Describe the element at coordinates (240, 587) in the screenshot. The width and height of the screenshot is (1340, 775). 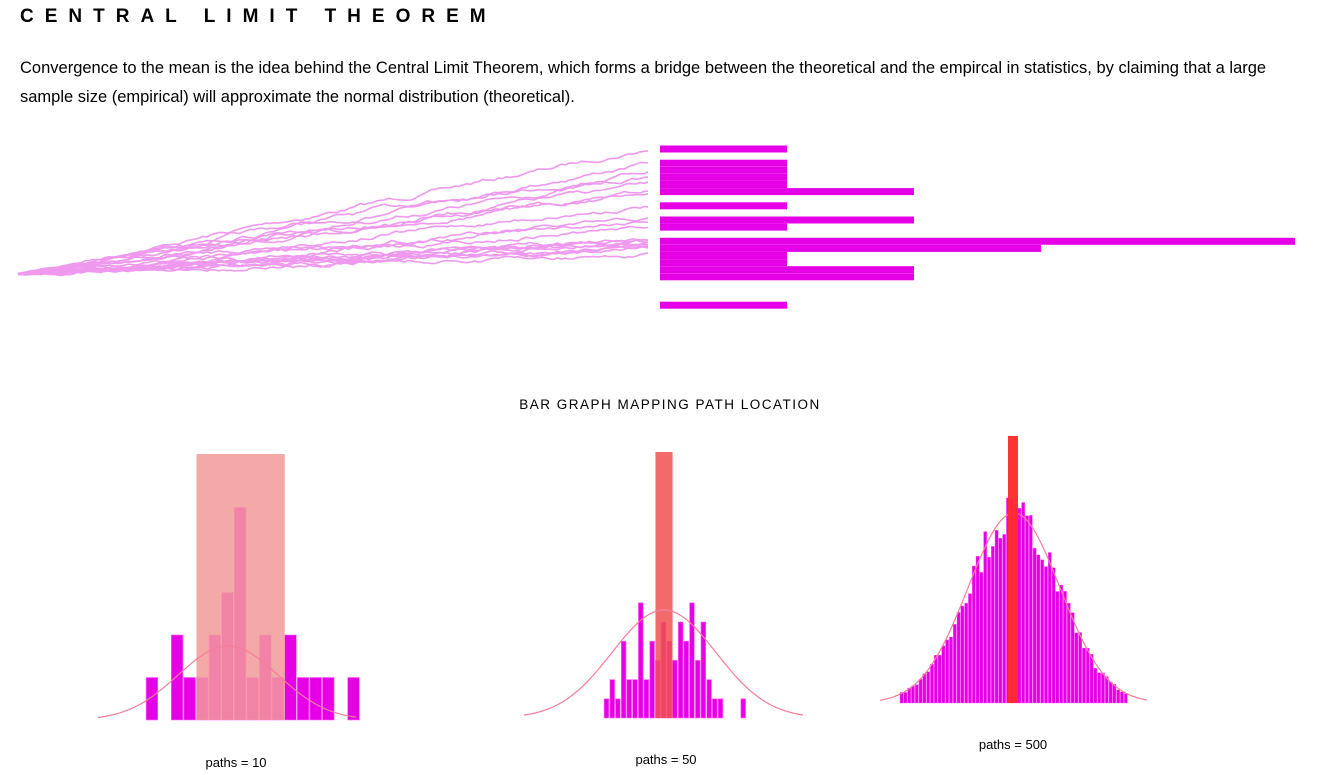
I see `hist1-mean-band` at that location.